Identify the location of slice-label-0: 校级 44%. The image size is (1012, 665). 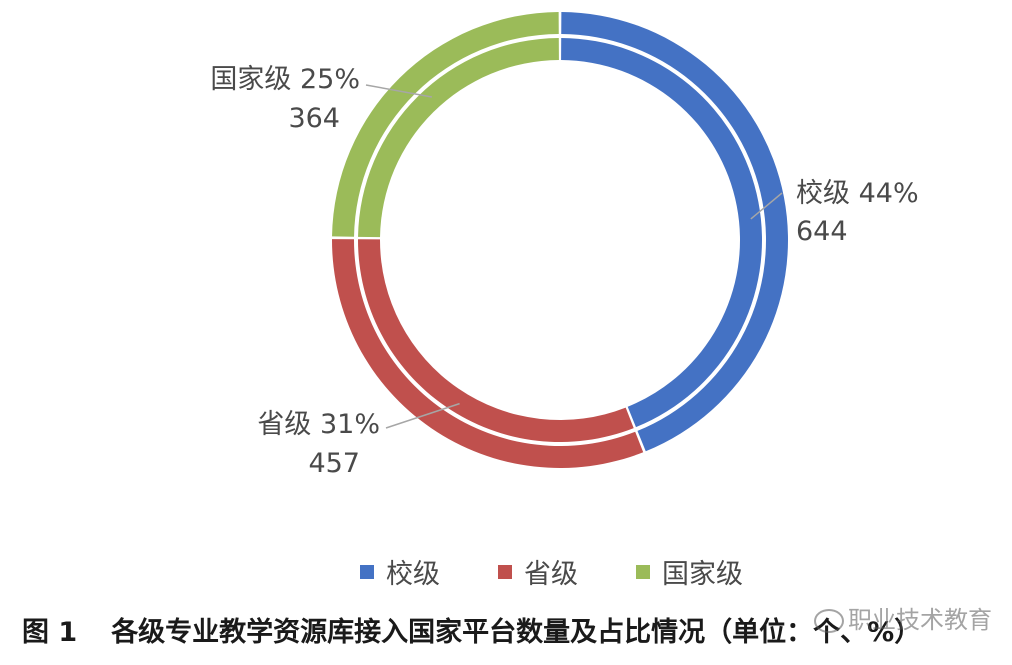
(857, 193).